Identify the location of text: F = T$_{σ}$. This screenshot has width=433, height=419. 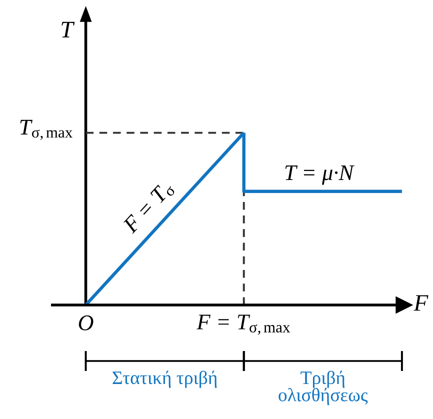
(149, 207).